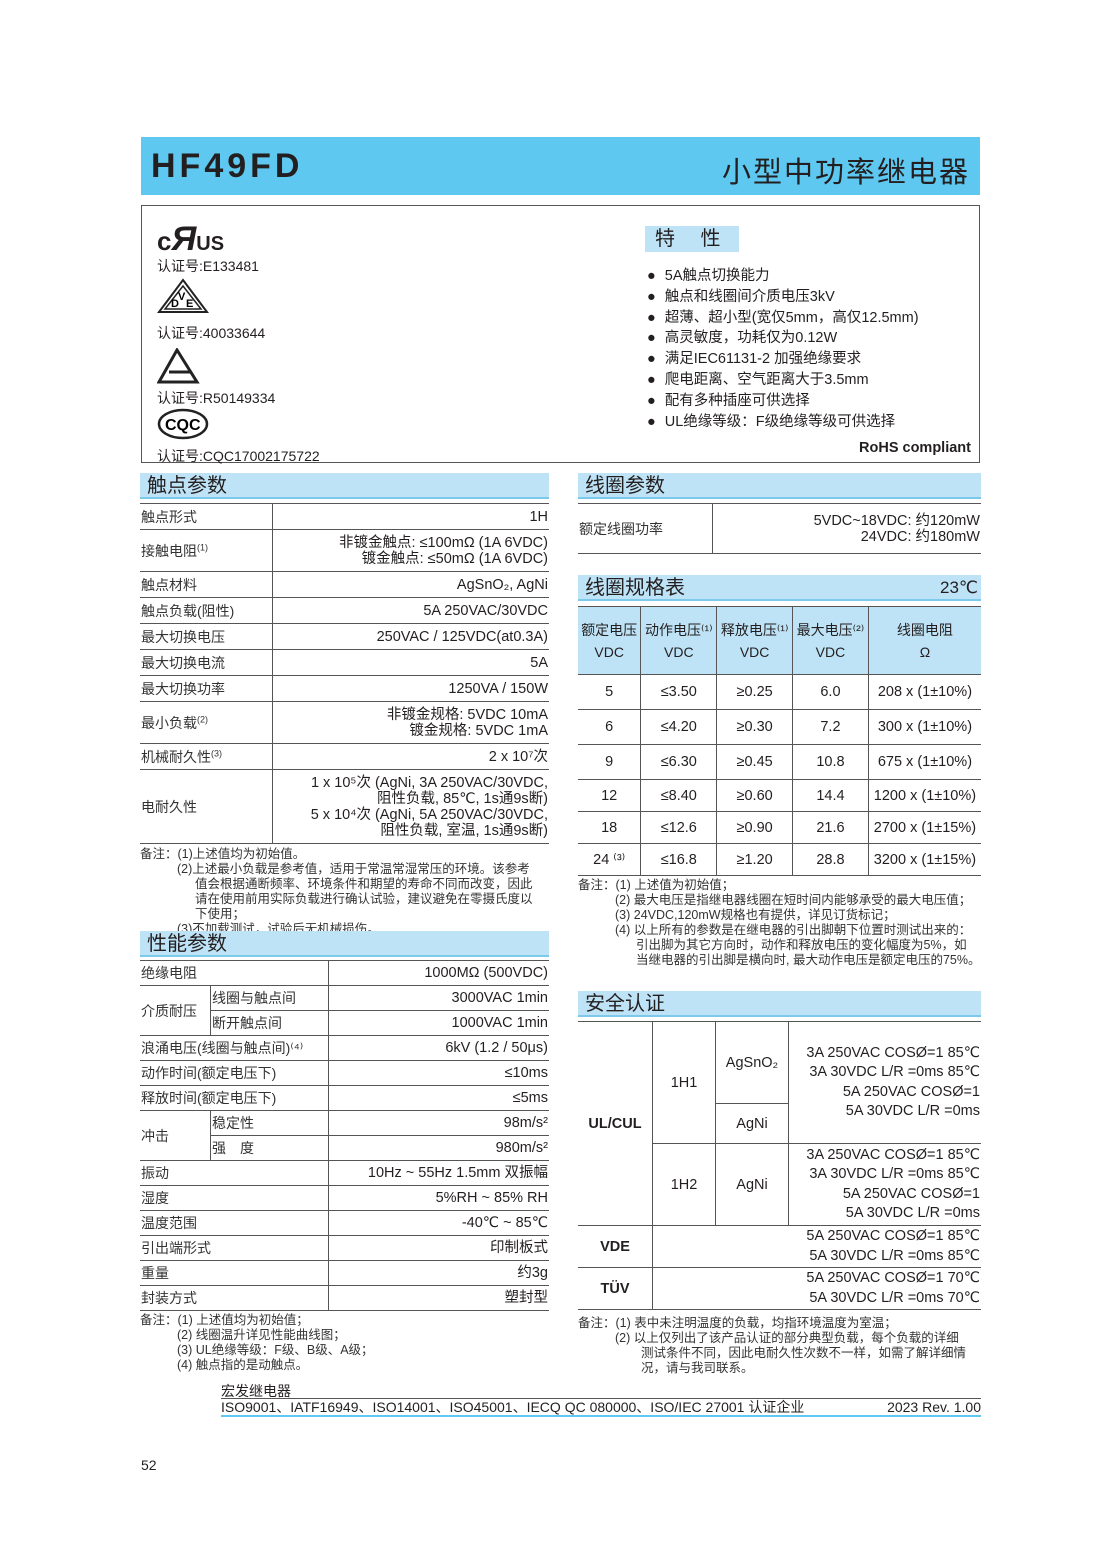 Image resolution: width=1102 pixels, height=1559 pixels. What do you see at coordinates (924, 762) in the screenshot?
I see `table-cell: 675 x (1±10%)` at bounding box center [924, 762].